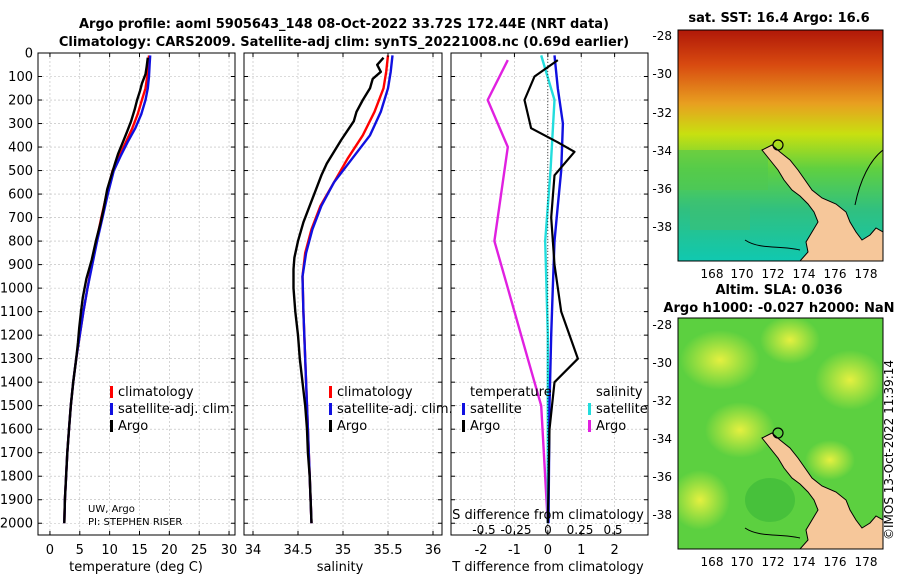  What do you see at coordinates (619, 392) in the screenshot?
I see `legend-title-salinity: salinity` at bounding box center [619, 392].